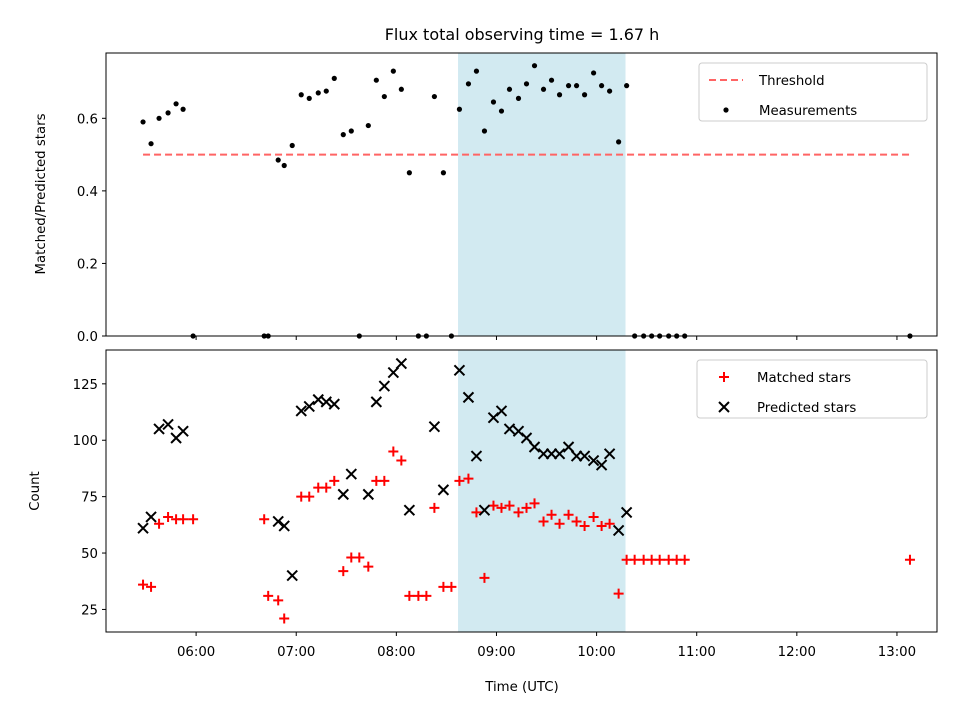  Describe the element at coordinates (897, 652) in the screenshot. I see `x-tick-label: 13:00` at that location.